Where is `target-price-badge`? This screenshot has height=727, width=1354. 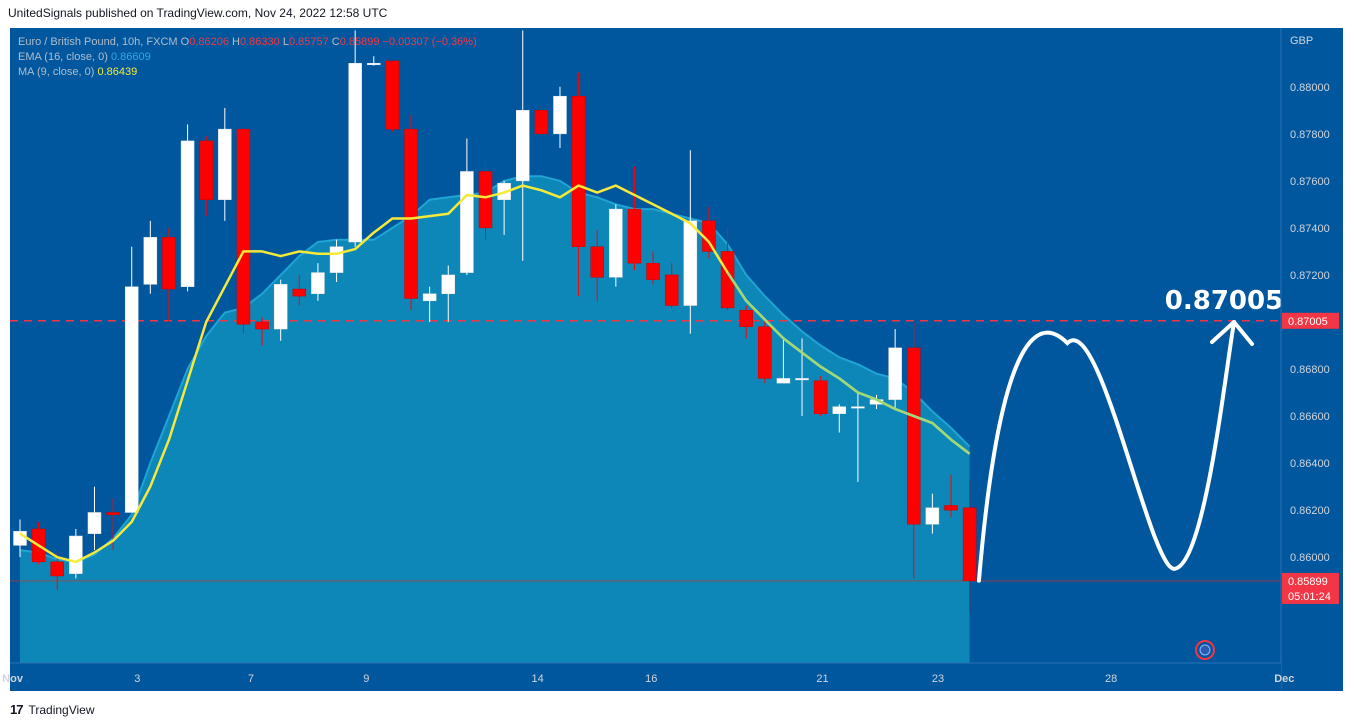 target-price-badge is located at coordinates (1310, 320).